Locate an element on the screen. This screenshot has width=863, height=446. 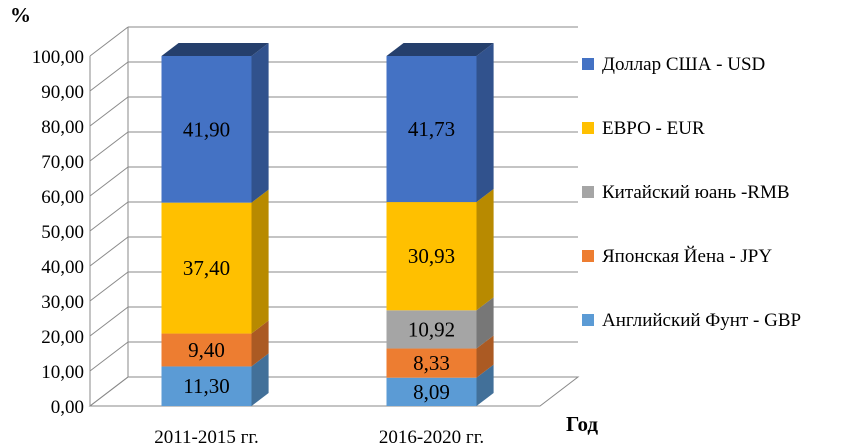
y-axis-title: % is located at coordinates (20, 15).